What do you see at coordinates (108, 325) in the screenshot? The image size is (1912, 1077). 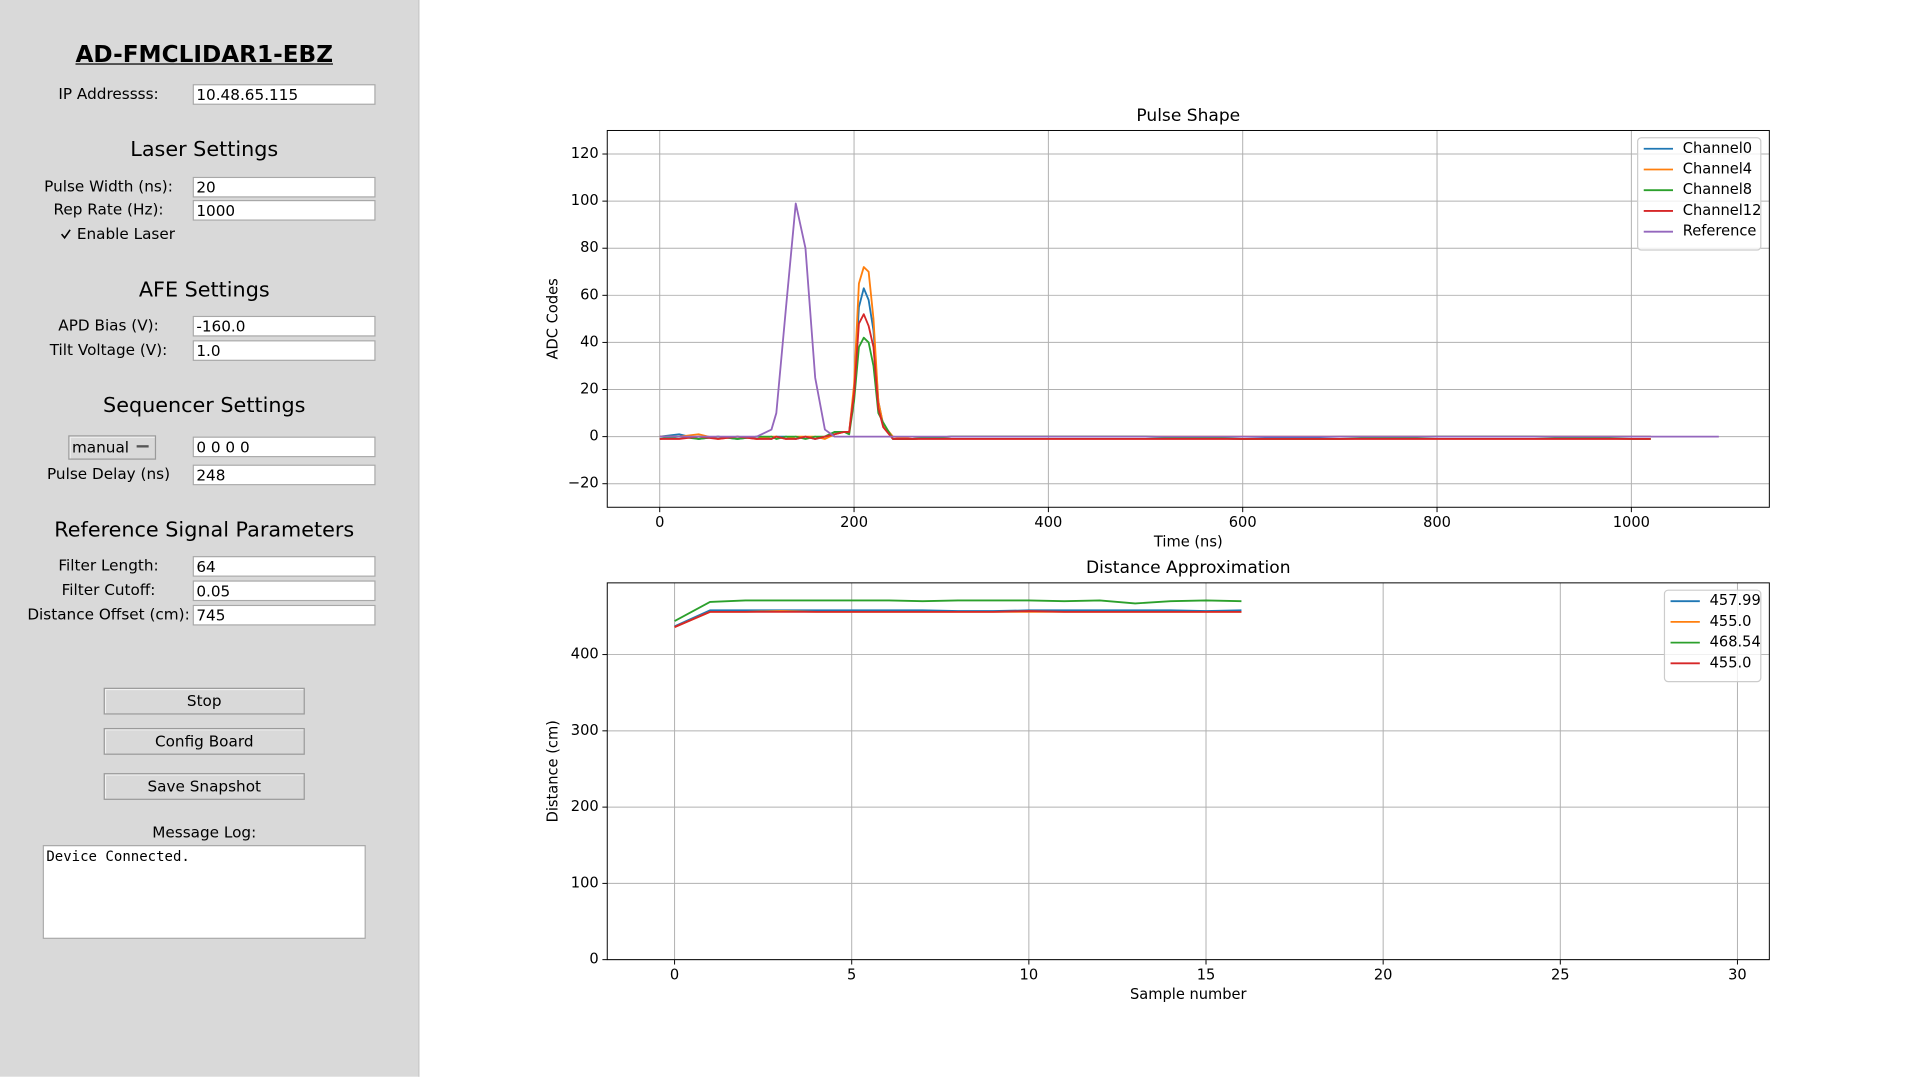 I see `field-label: APD Bias (V):` at bounding box center [108, 325].